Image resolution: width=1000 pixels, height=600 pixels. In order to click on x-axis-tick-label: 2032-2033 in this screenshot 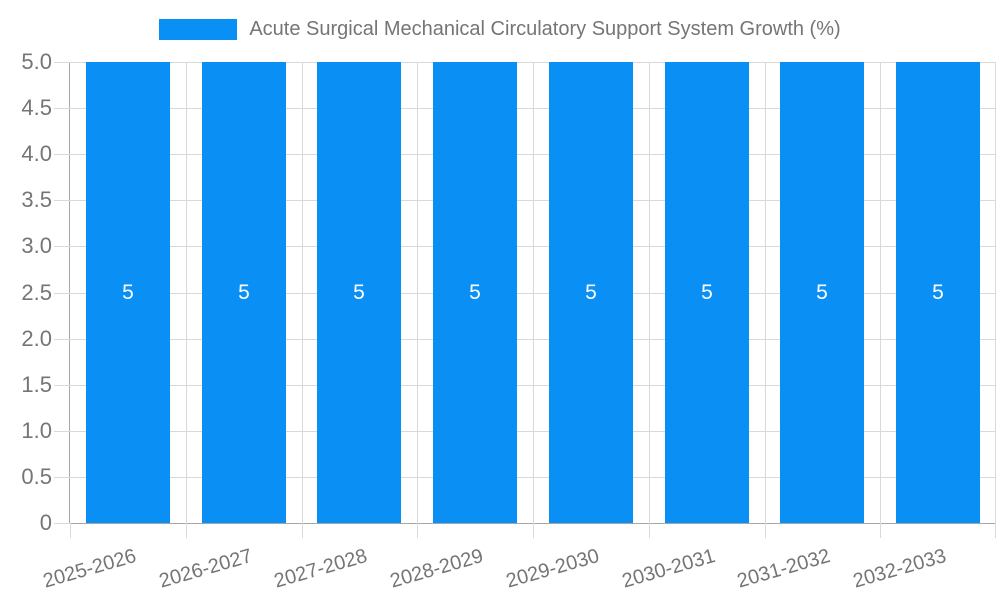, I will do `click(900, 569)`.